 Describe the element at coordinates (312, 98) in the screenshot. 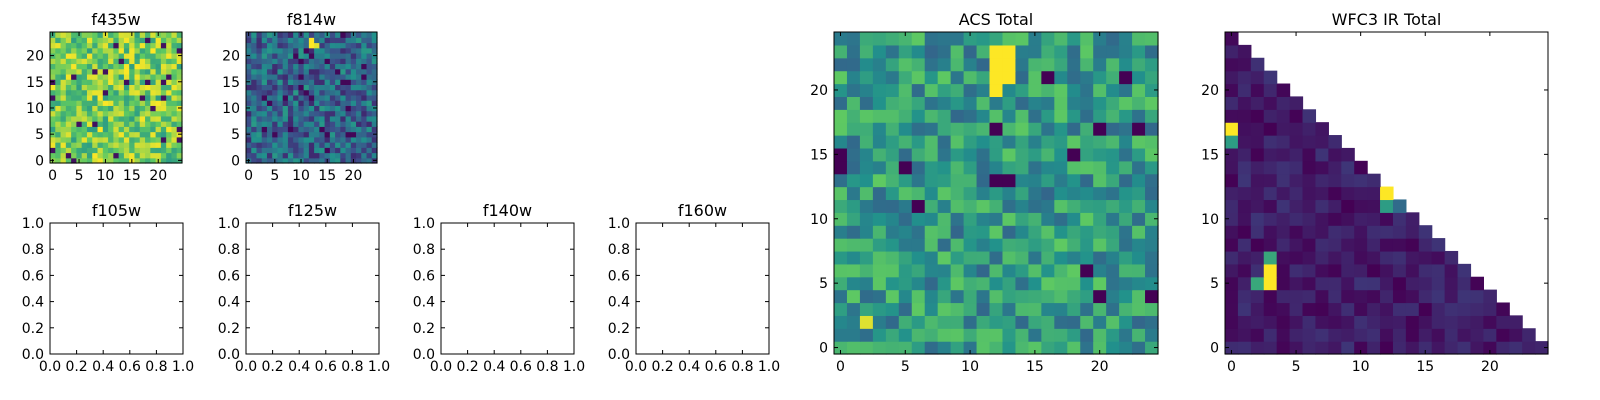

I see `heatmap-cells-f814w` at that location.